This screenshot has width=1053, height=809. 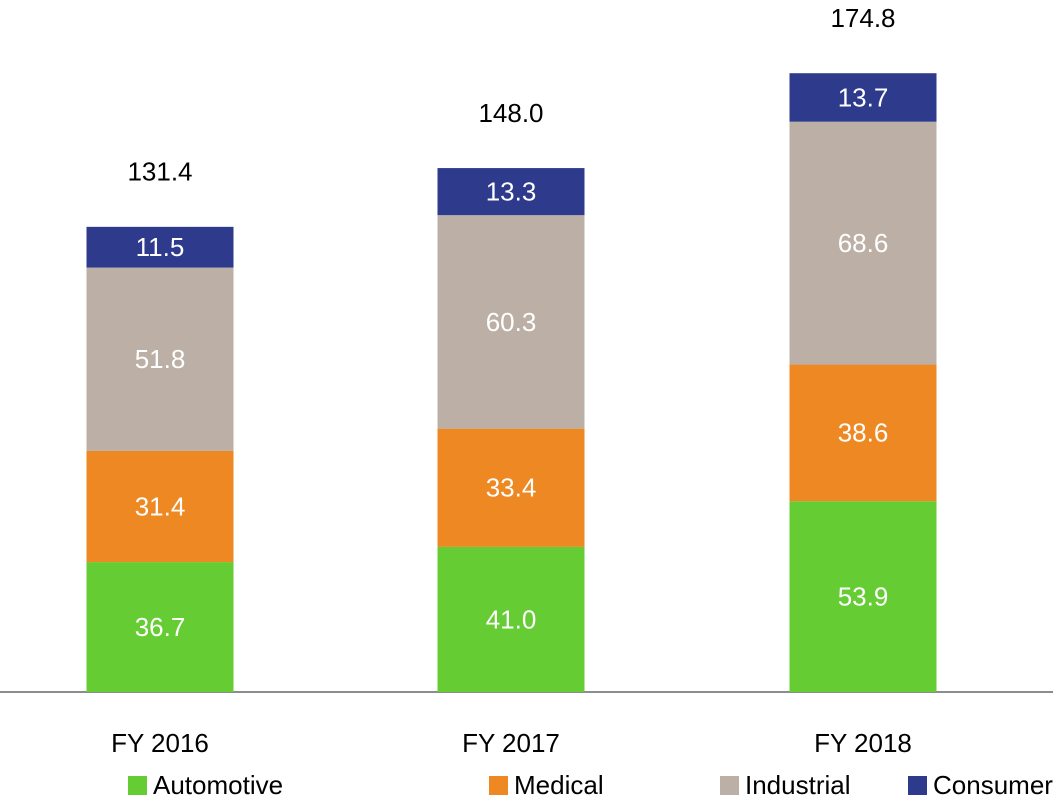 I want to click on data-label: 41.0, so click(x=511, y=619).